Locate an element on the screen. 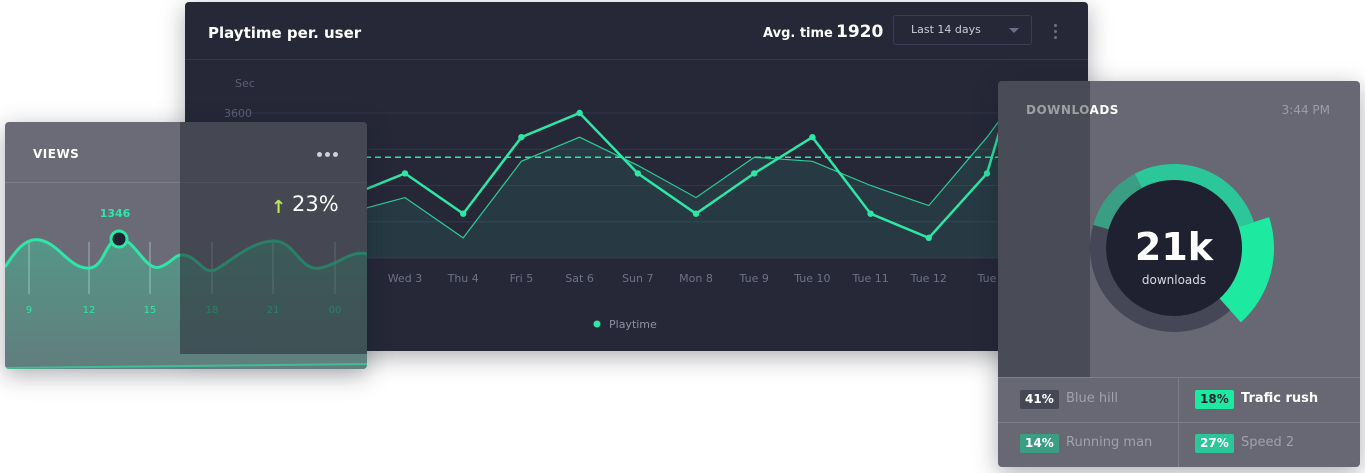  x-tick-label: Mon 8 is located at coordinates (696, 278).